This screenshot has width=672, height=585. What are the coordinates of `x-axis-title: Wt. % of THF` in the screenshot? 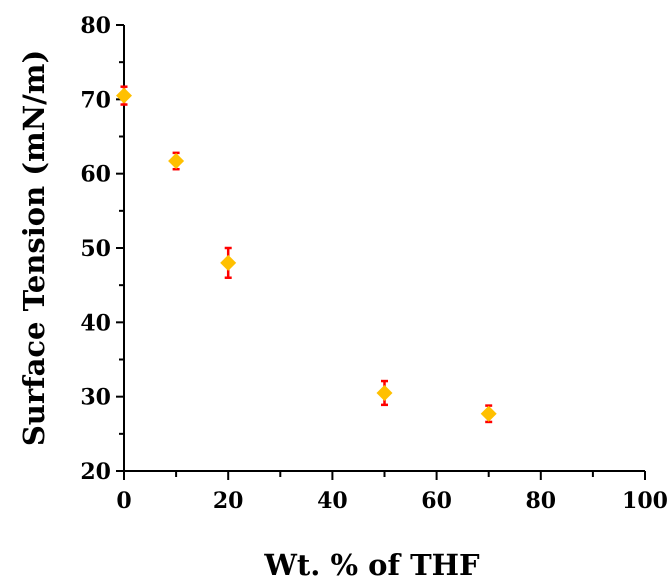 It's located at (371, 565).